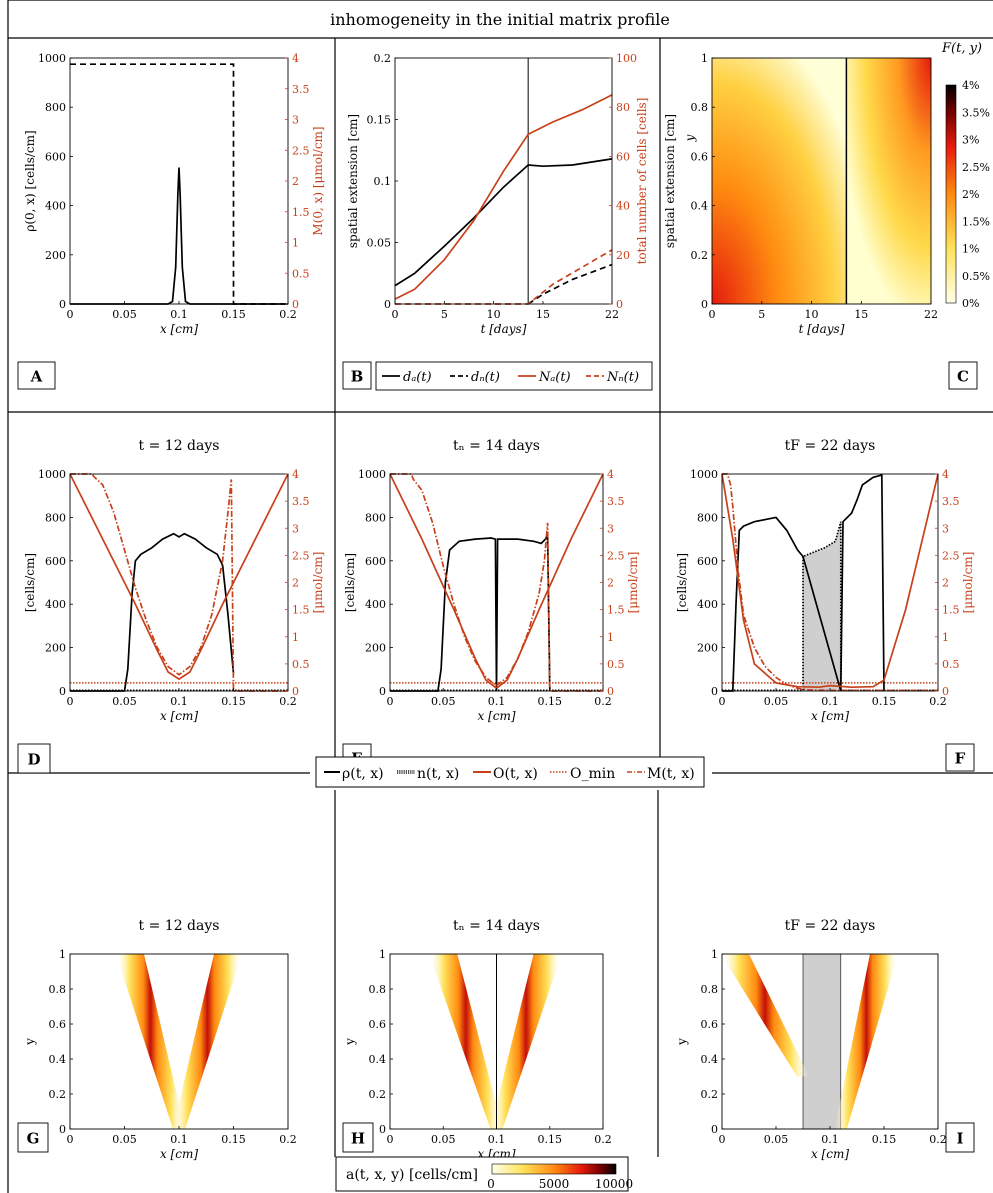  Describe the element at coordinates (485, 377) in the screenshot. I see `legend-label: dₙ(t)` at that location.